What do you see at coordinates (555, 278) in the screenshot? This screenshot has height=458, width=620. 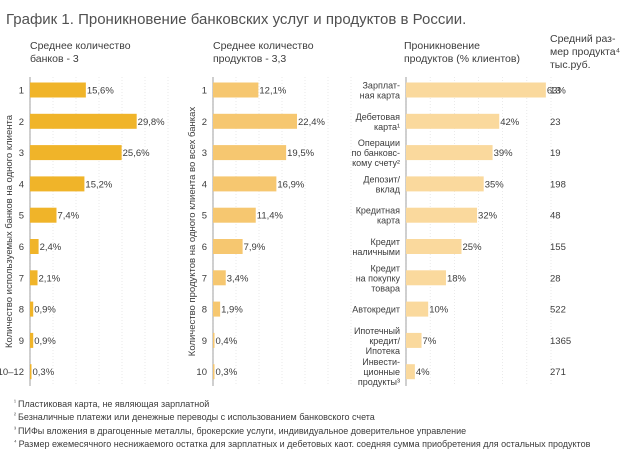 I see `avg-size-value-7: 28` at bounding box center [555, 278].